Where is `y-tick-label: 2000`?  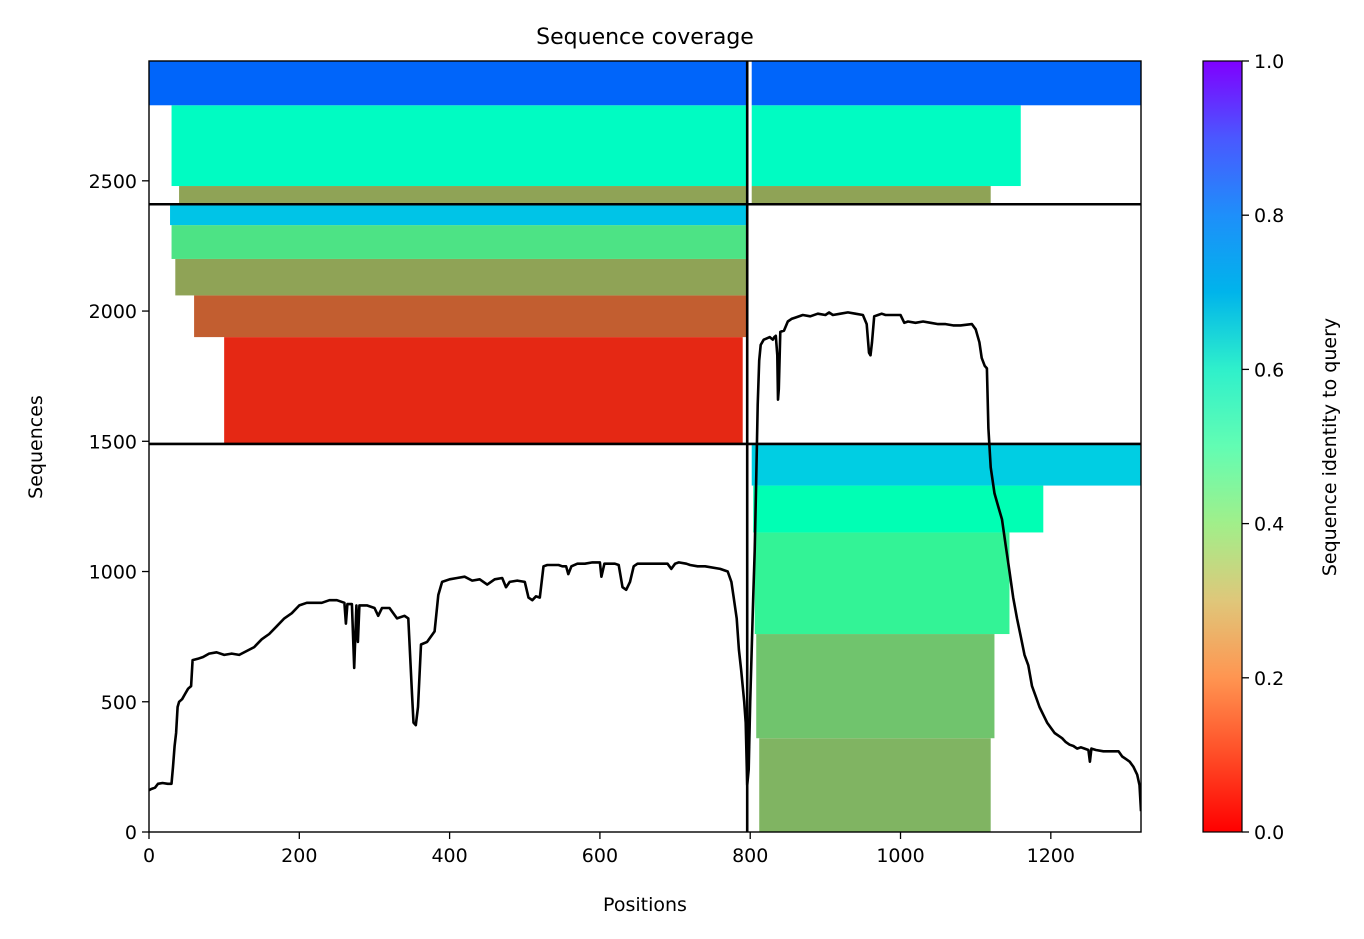
y-tick-label: 2000 is located at coordinates (113, 312).